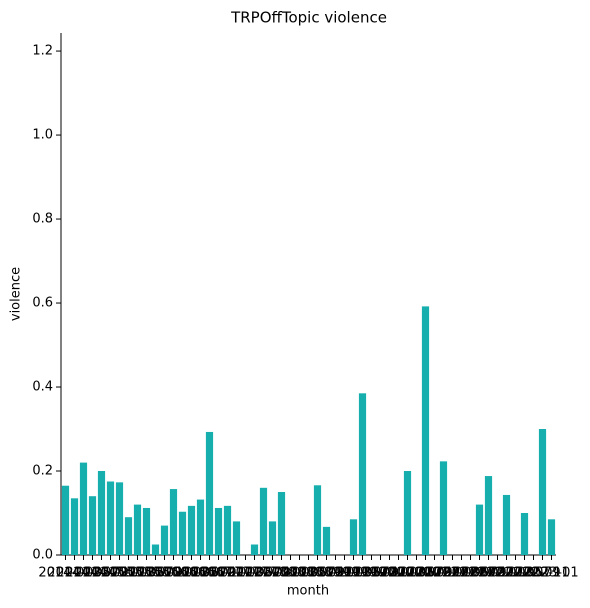  What do you see at coordinates (479, 573) in the screenshot?
I see `x-tick-label: 2021-09` at bounding box center [479, 573].